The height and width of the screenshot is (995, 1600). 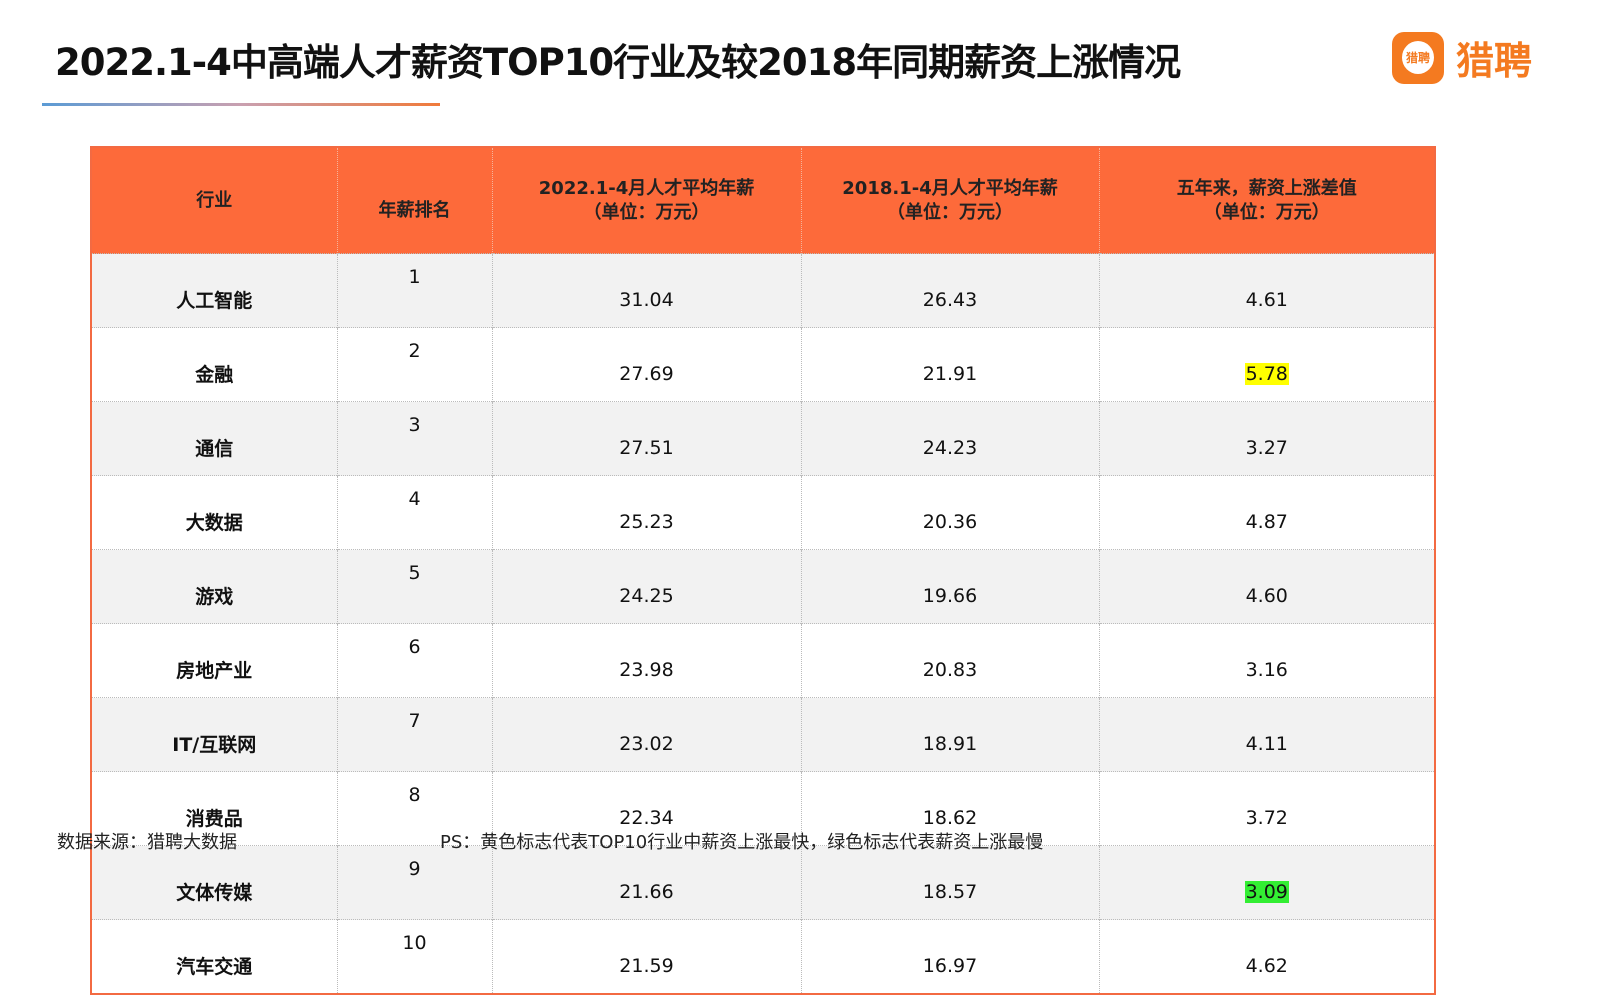 What do you see at coordinates (1266, 891) in the screenshot?
I see `highlighted-value: 3.09` at bounding box center [1266, 891].